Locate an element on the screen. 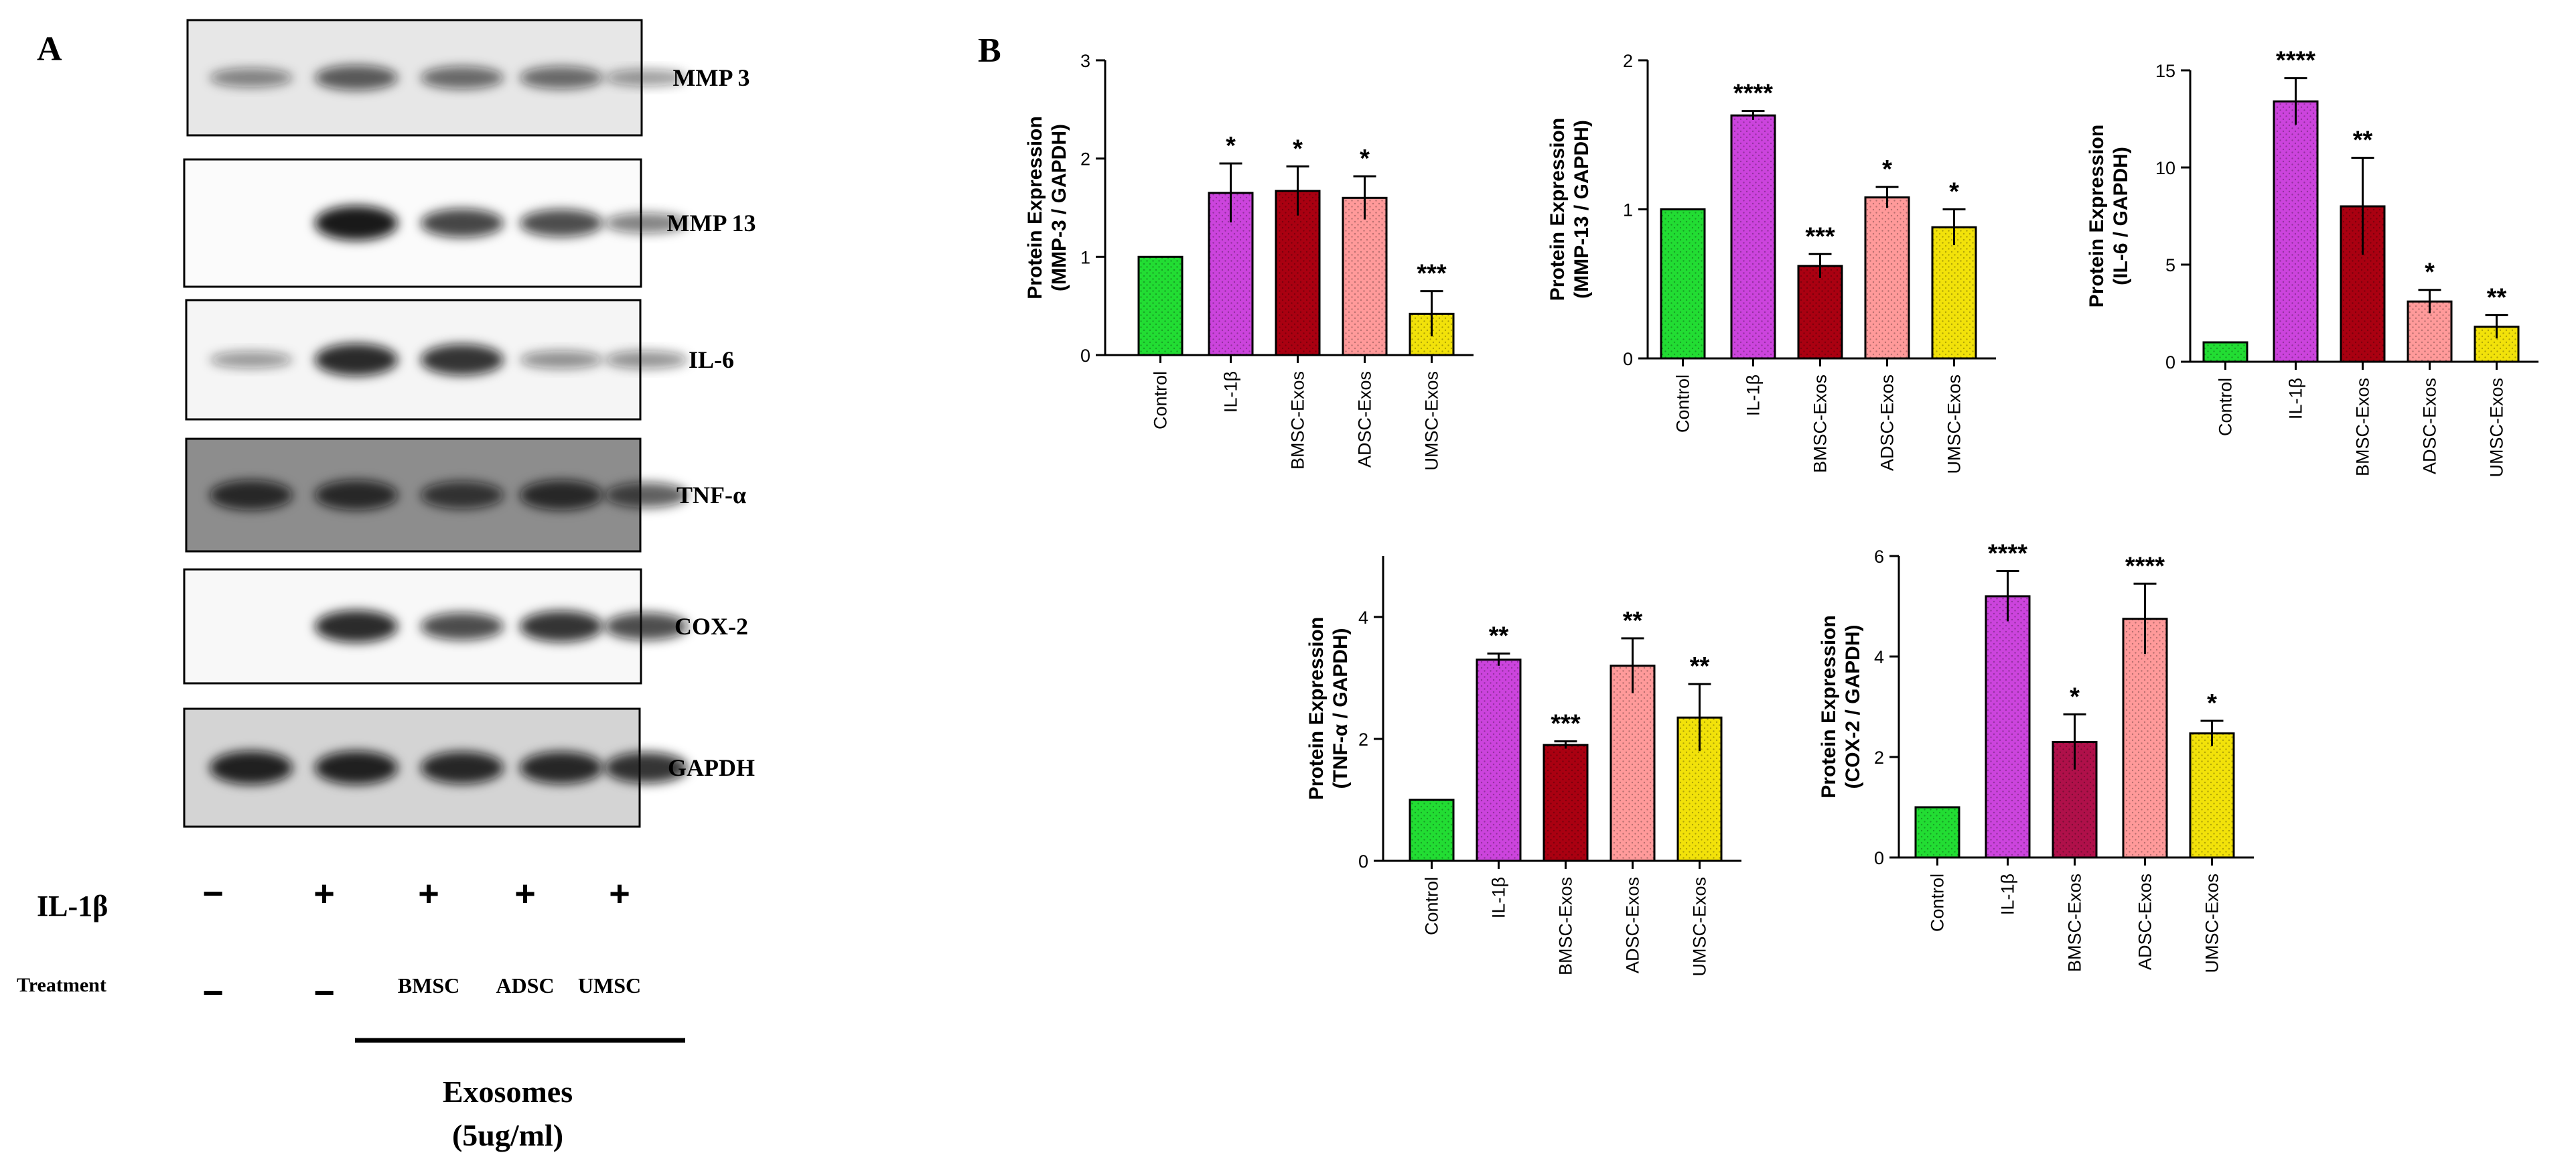  blot-row: MMP 13 is located at coordinates (469, 223).